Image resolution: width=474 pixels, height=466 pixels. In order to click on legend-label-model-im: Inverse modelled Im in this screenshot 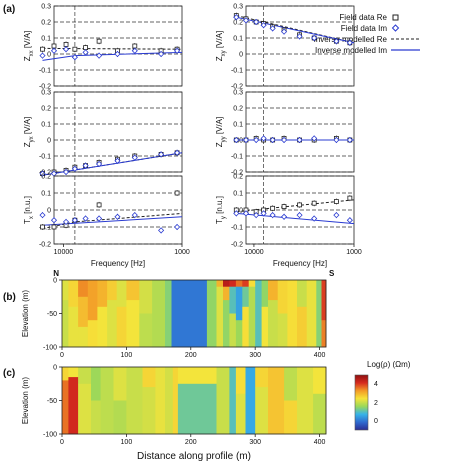, I will do `click(351, 50)`.